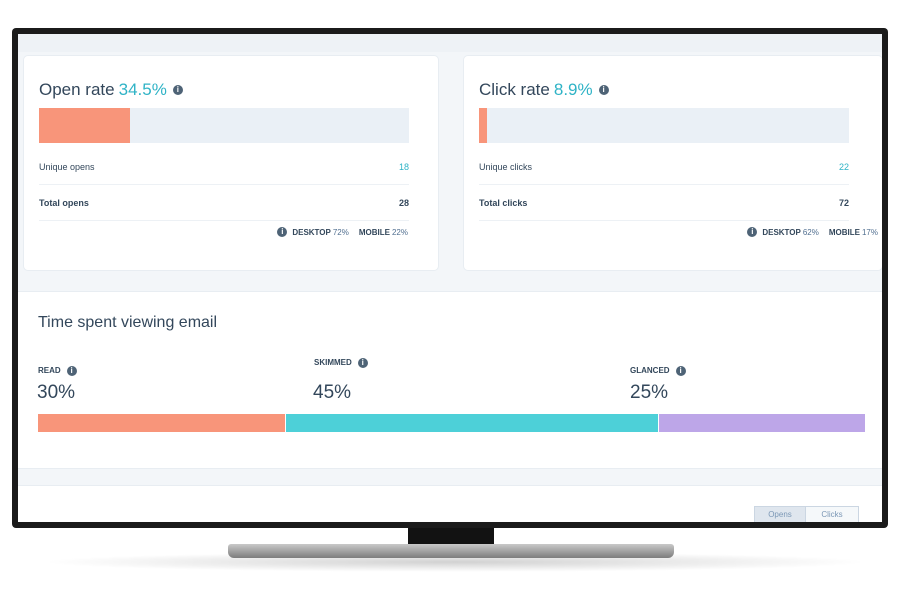 The height and width of the screenshot is (600, 900). What do you see at coordinates (67, 167) in the screenshot?
I see `unique-opens-label: Unique opens` at bounding box center [67, 167].